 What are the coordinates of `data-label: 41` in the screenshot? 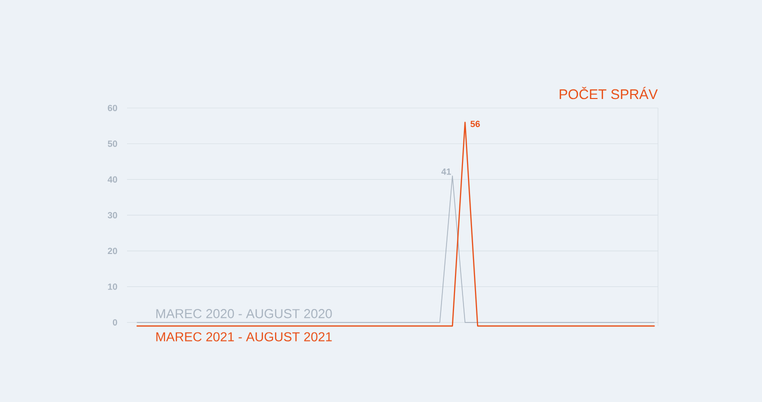 It's located at (446, 171).